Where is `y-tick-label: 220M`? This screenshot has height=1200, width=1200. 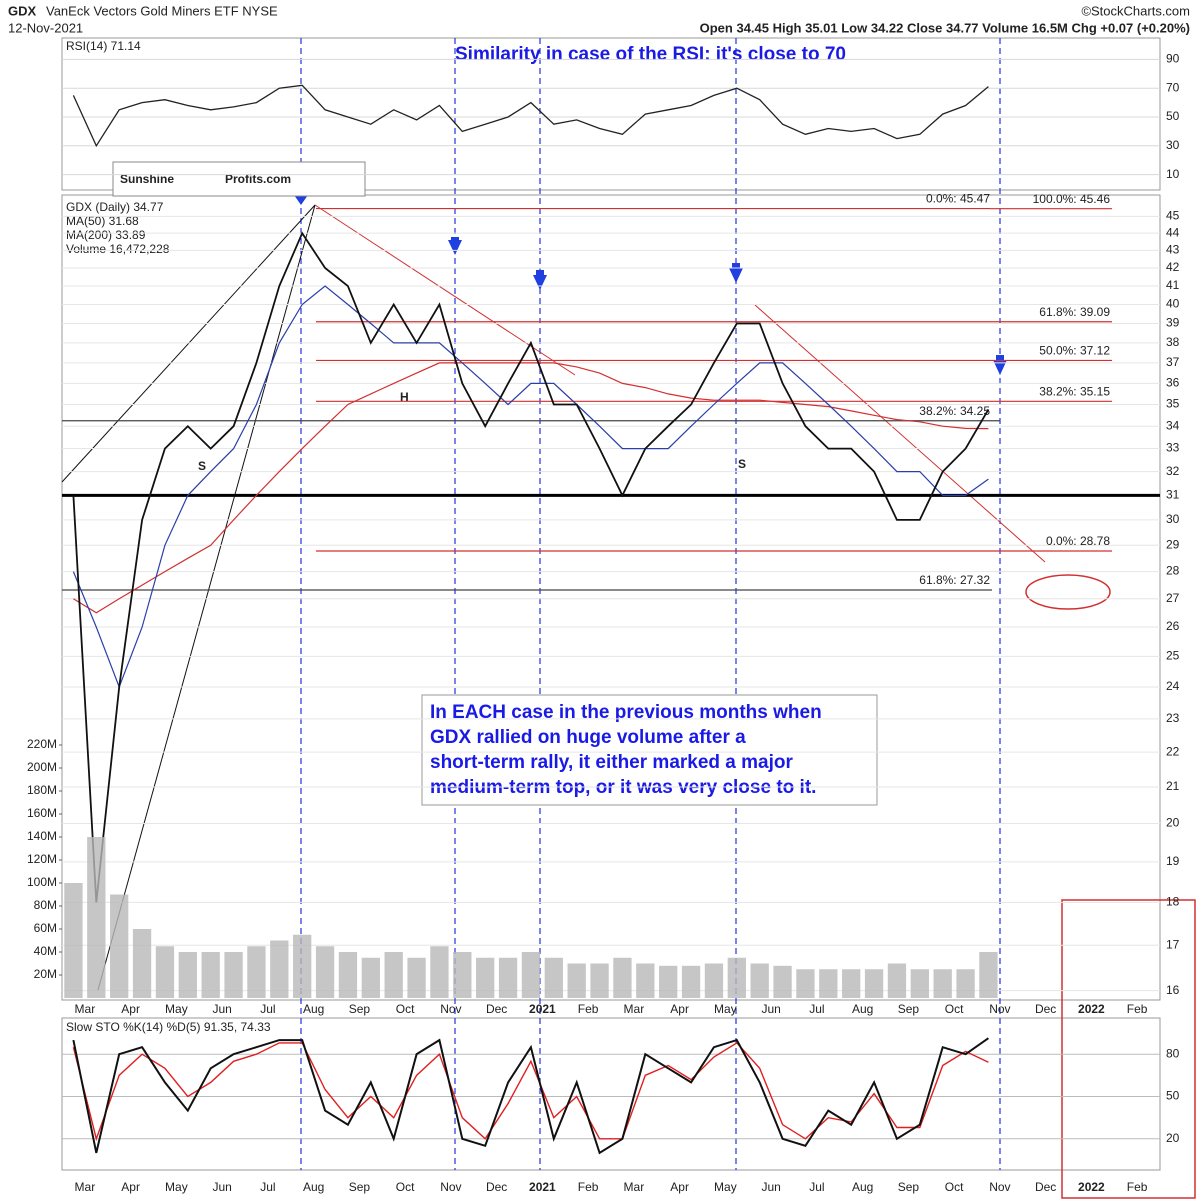 y-tick-label: 220M is located at coordinates (42, 744).